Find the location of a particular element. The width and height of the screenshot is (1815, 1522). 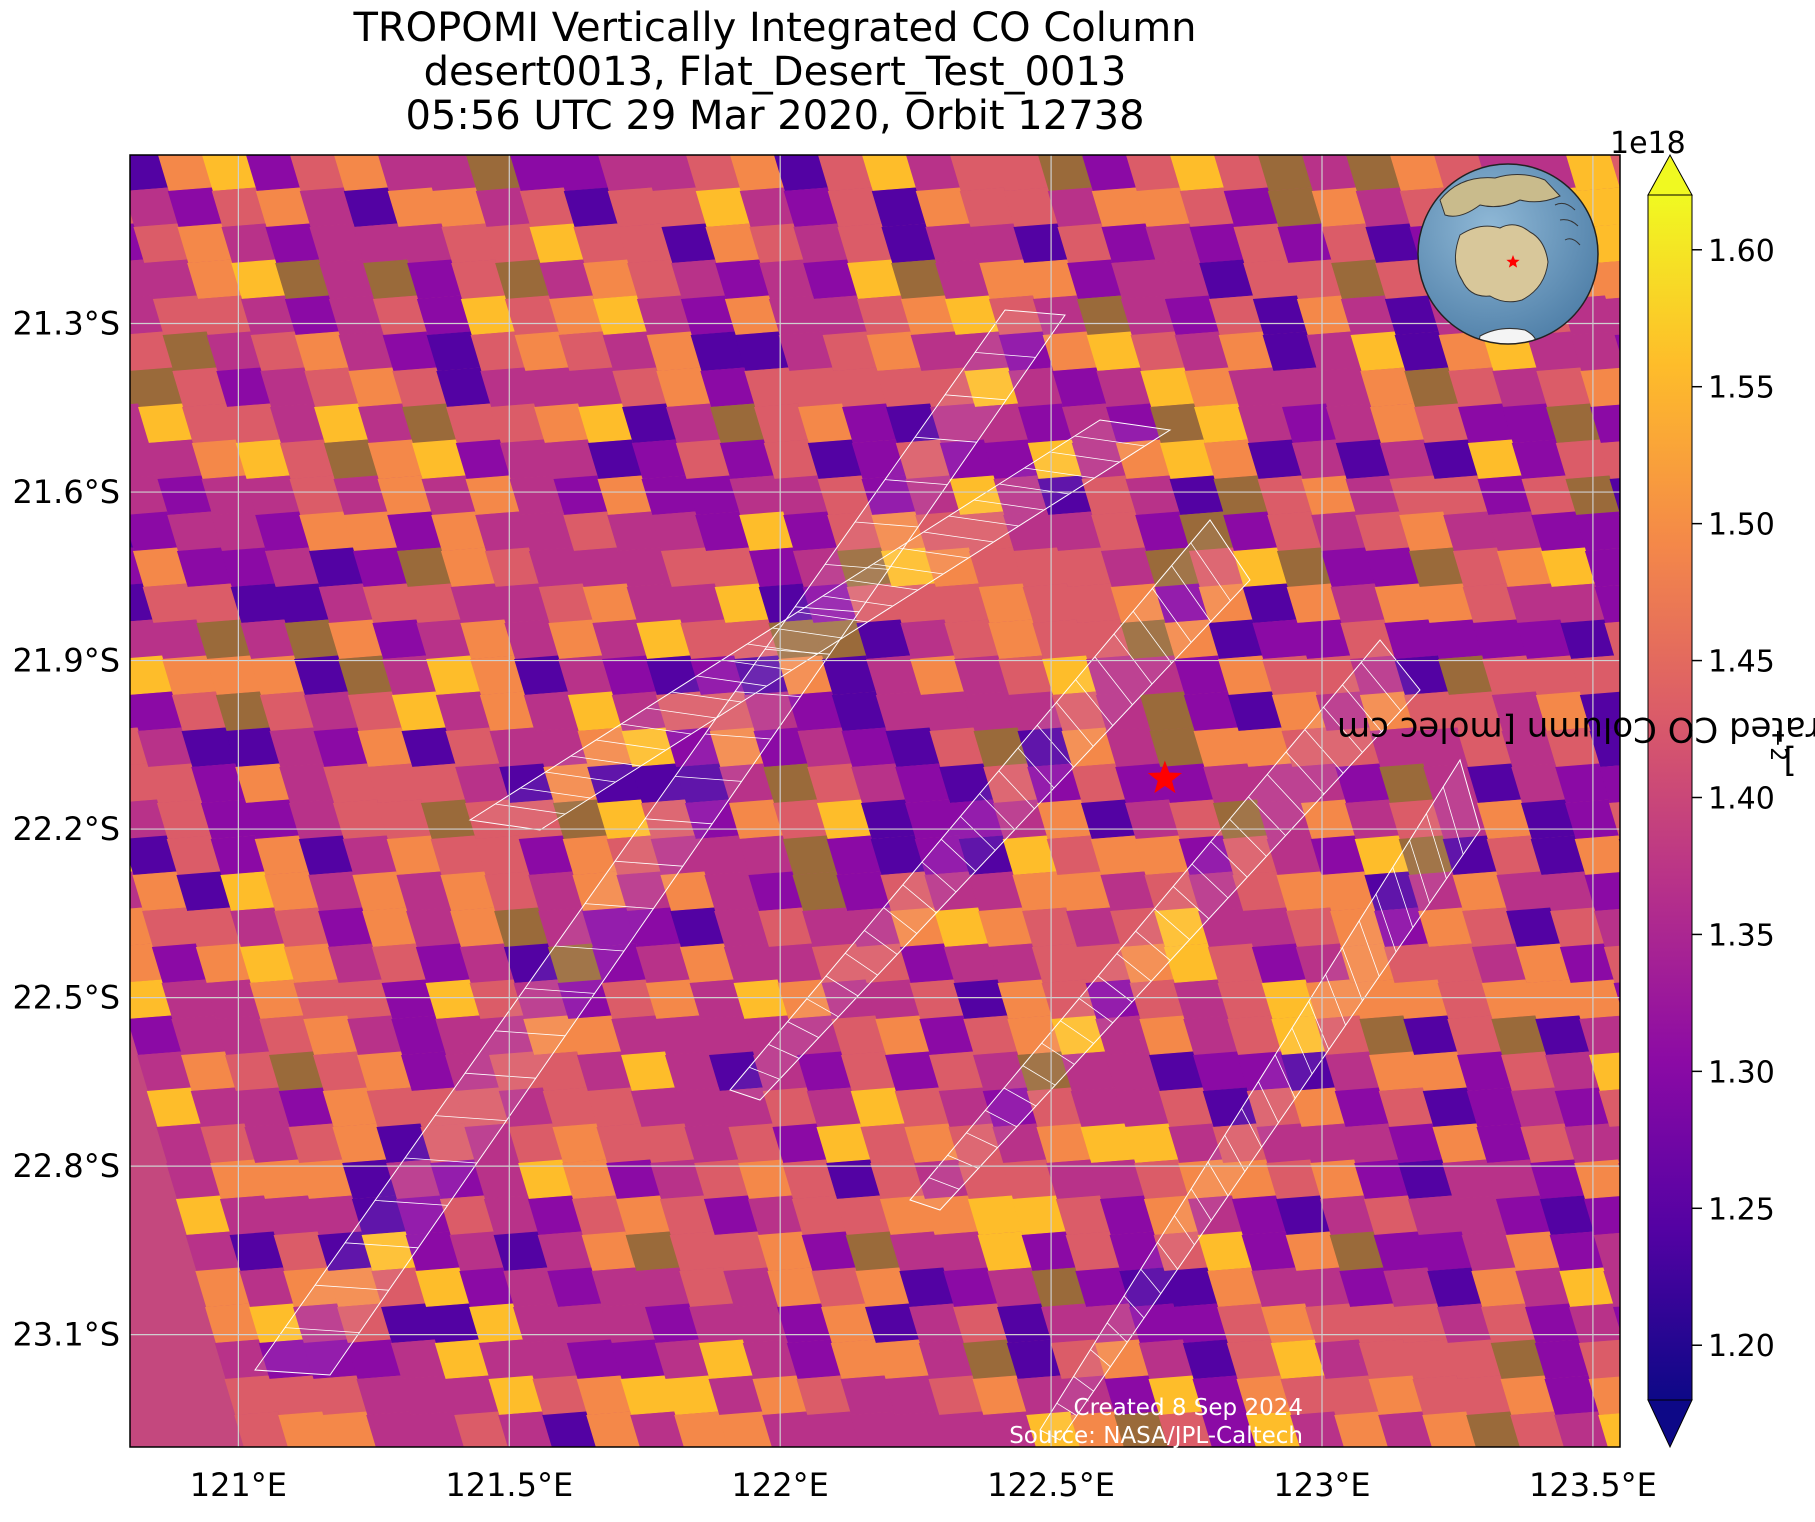

globe-asia-landmass is located at coordinates (1500, 195).